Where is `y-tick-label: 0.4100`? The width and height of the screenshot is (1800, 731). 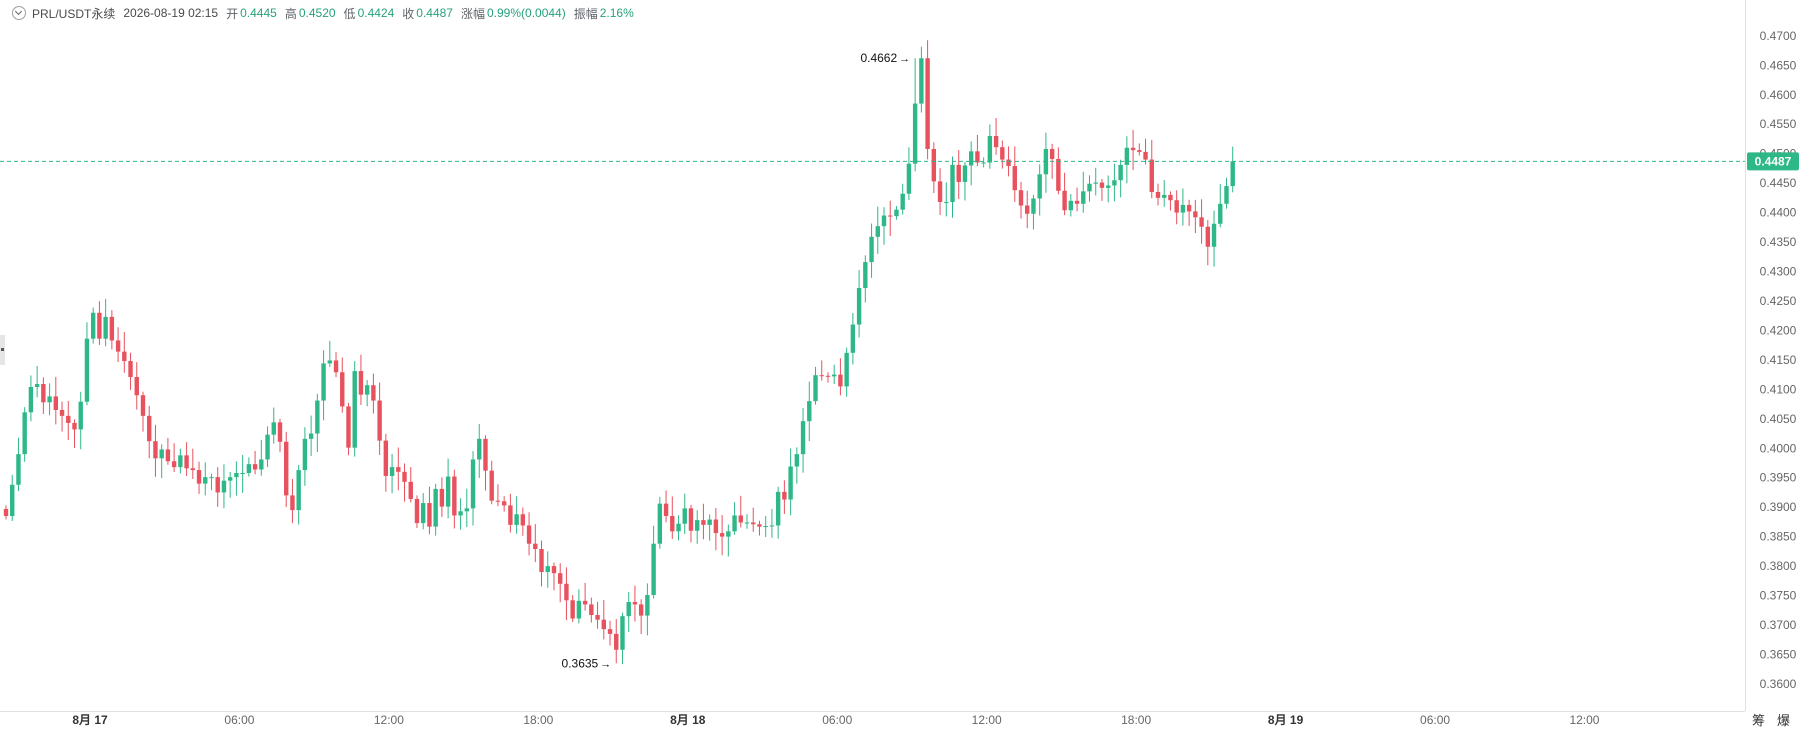 y-tick-label: 0.4100 is located at coordinates (1778, 389).